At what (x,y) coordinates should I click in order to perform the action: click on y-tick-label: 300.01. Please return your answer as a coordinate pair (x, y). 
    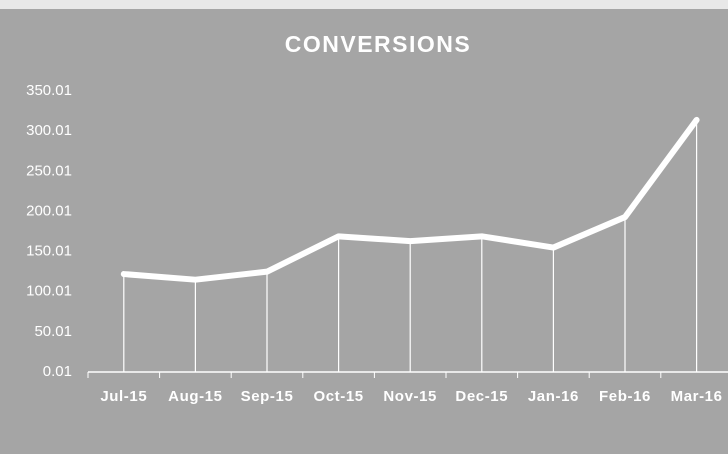
    Looking at the image, I should click on (49, 130).